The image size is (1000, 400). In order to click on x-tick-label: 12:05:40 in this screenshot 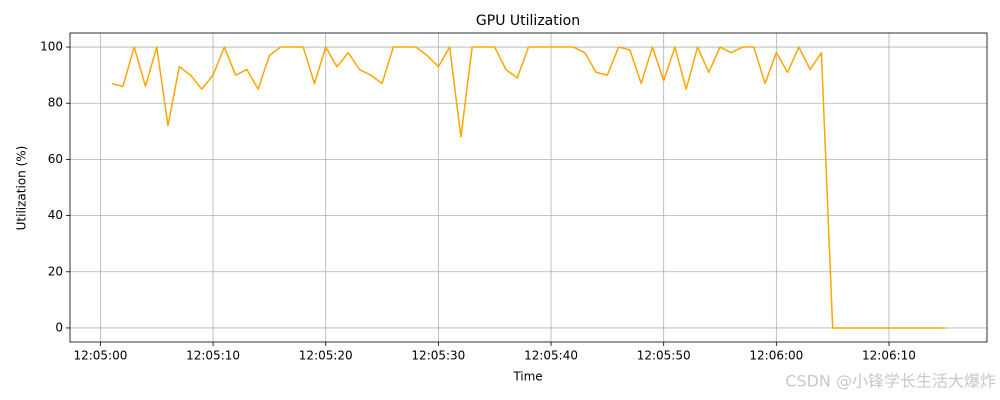, I will do `click(551, 356)`.